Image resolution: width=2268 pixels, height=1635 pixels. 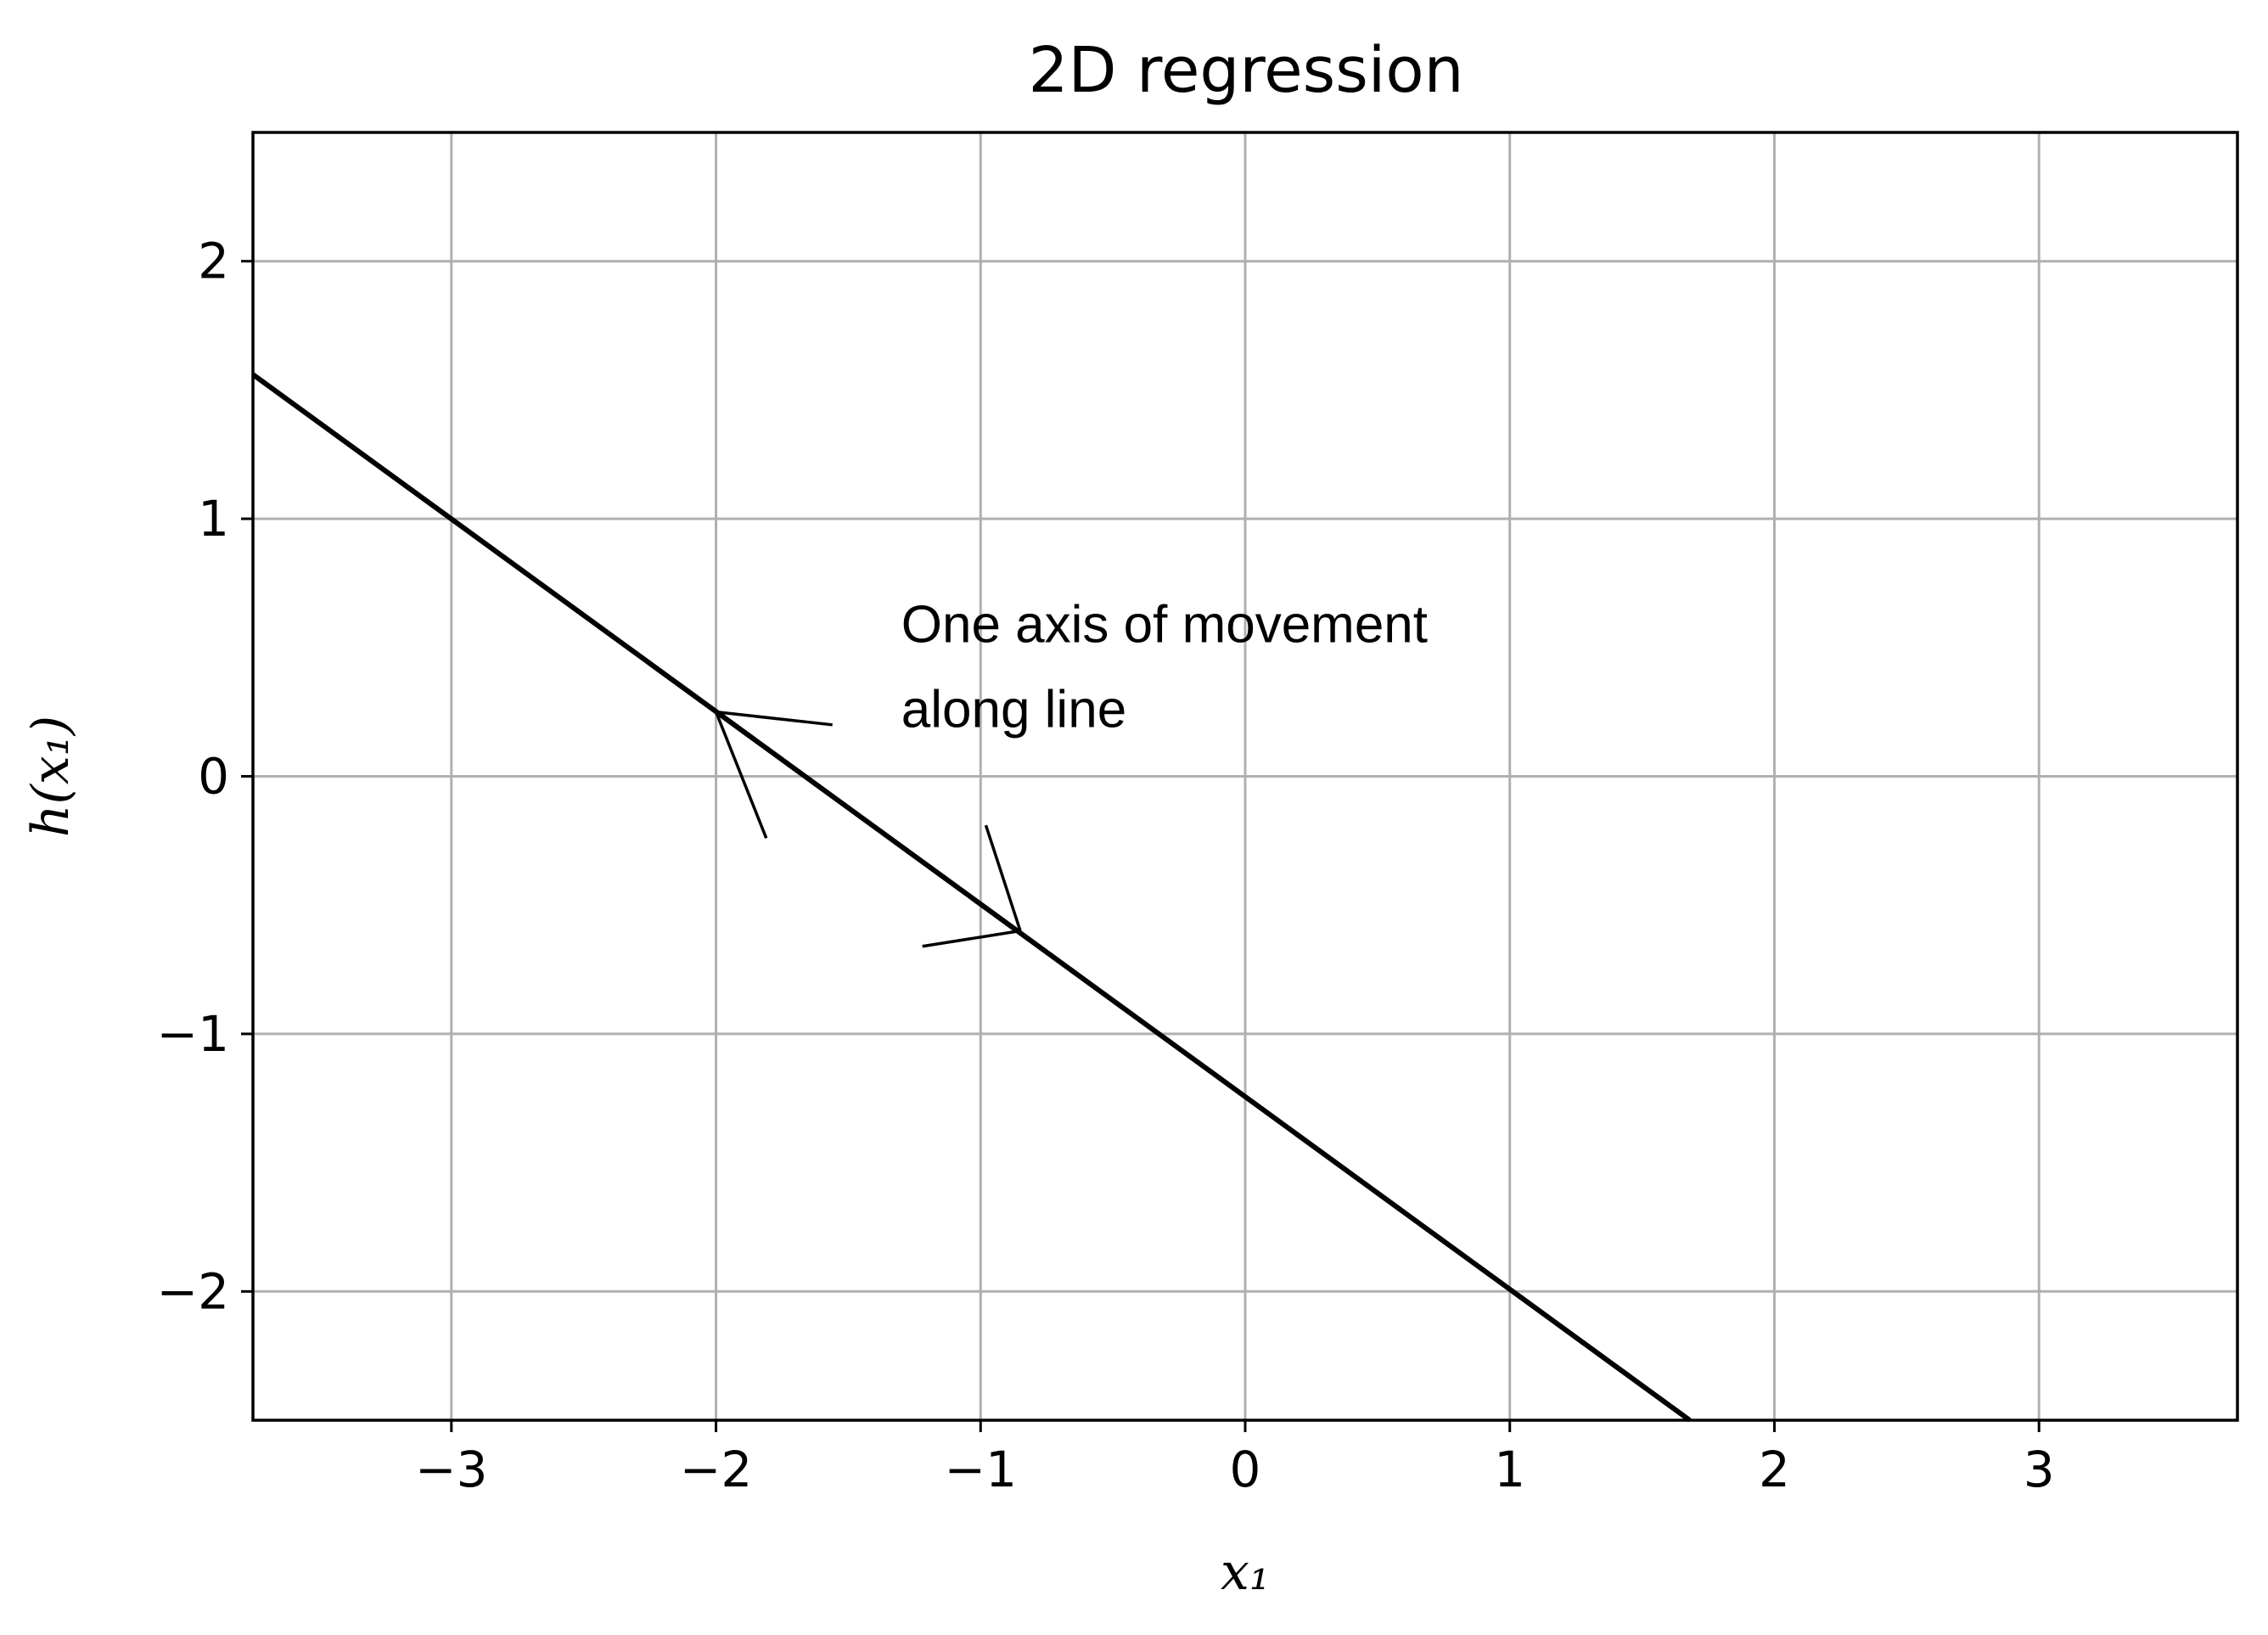 What do you see at coordinates (1245, 1572) in the screenshot?
I see `x-axis-label: x₁` at bounding box center [1245, 1572].